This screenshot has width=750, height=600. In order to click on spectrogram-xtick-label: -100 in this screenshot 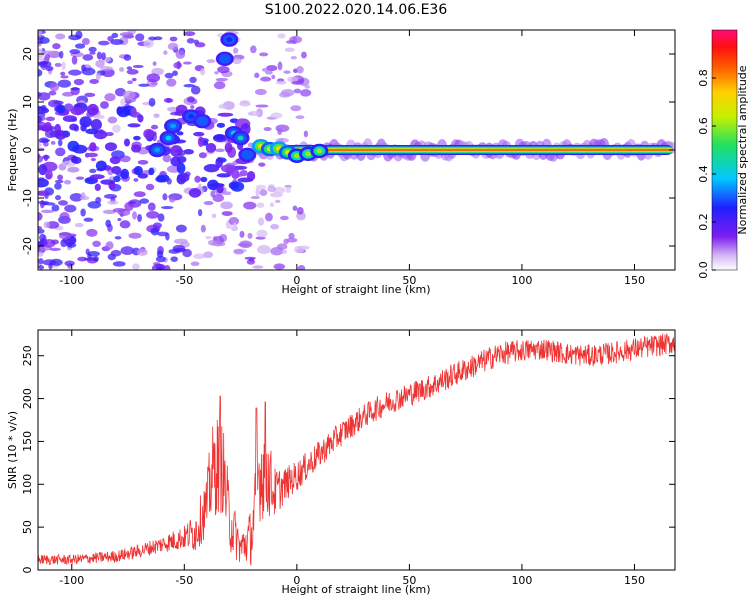, I will do `click(71, 280)`.